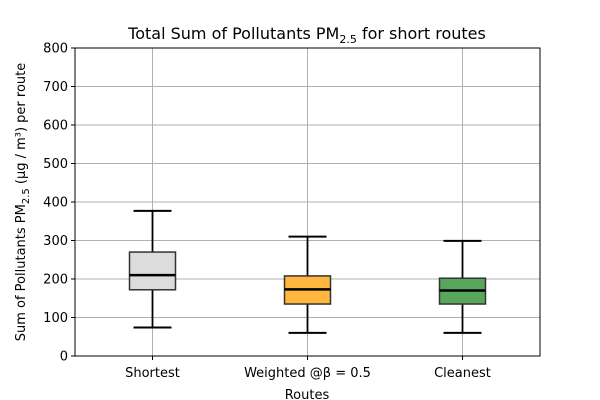  I want to click on y-tick-label: 100, so click(55, 318).